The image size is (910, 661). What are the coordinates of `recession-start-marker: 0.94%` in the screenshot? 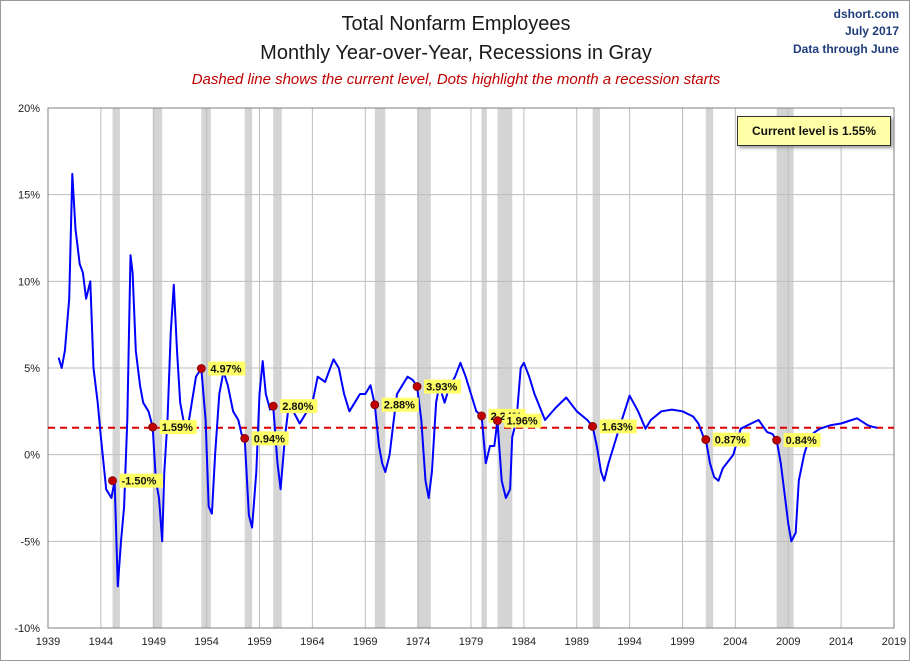 It's located at (264, 438).